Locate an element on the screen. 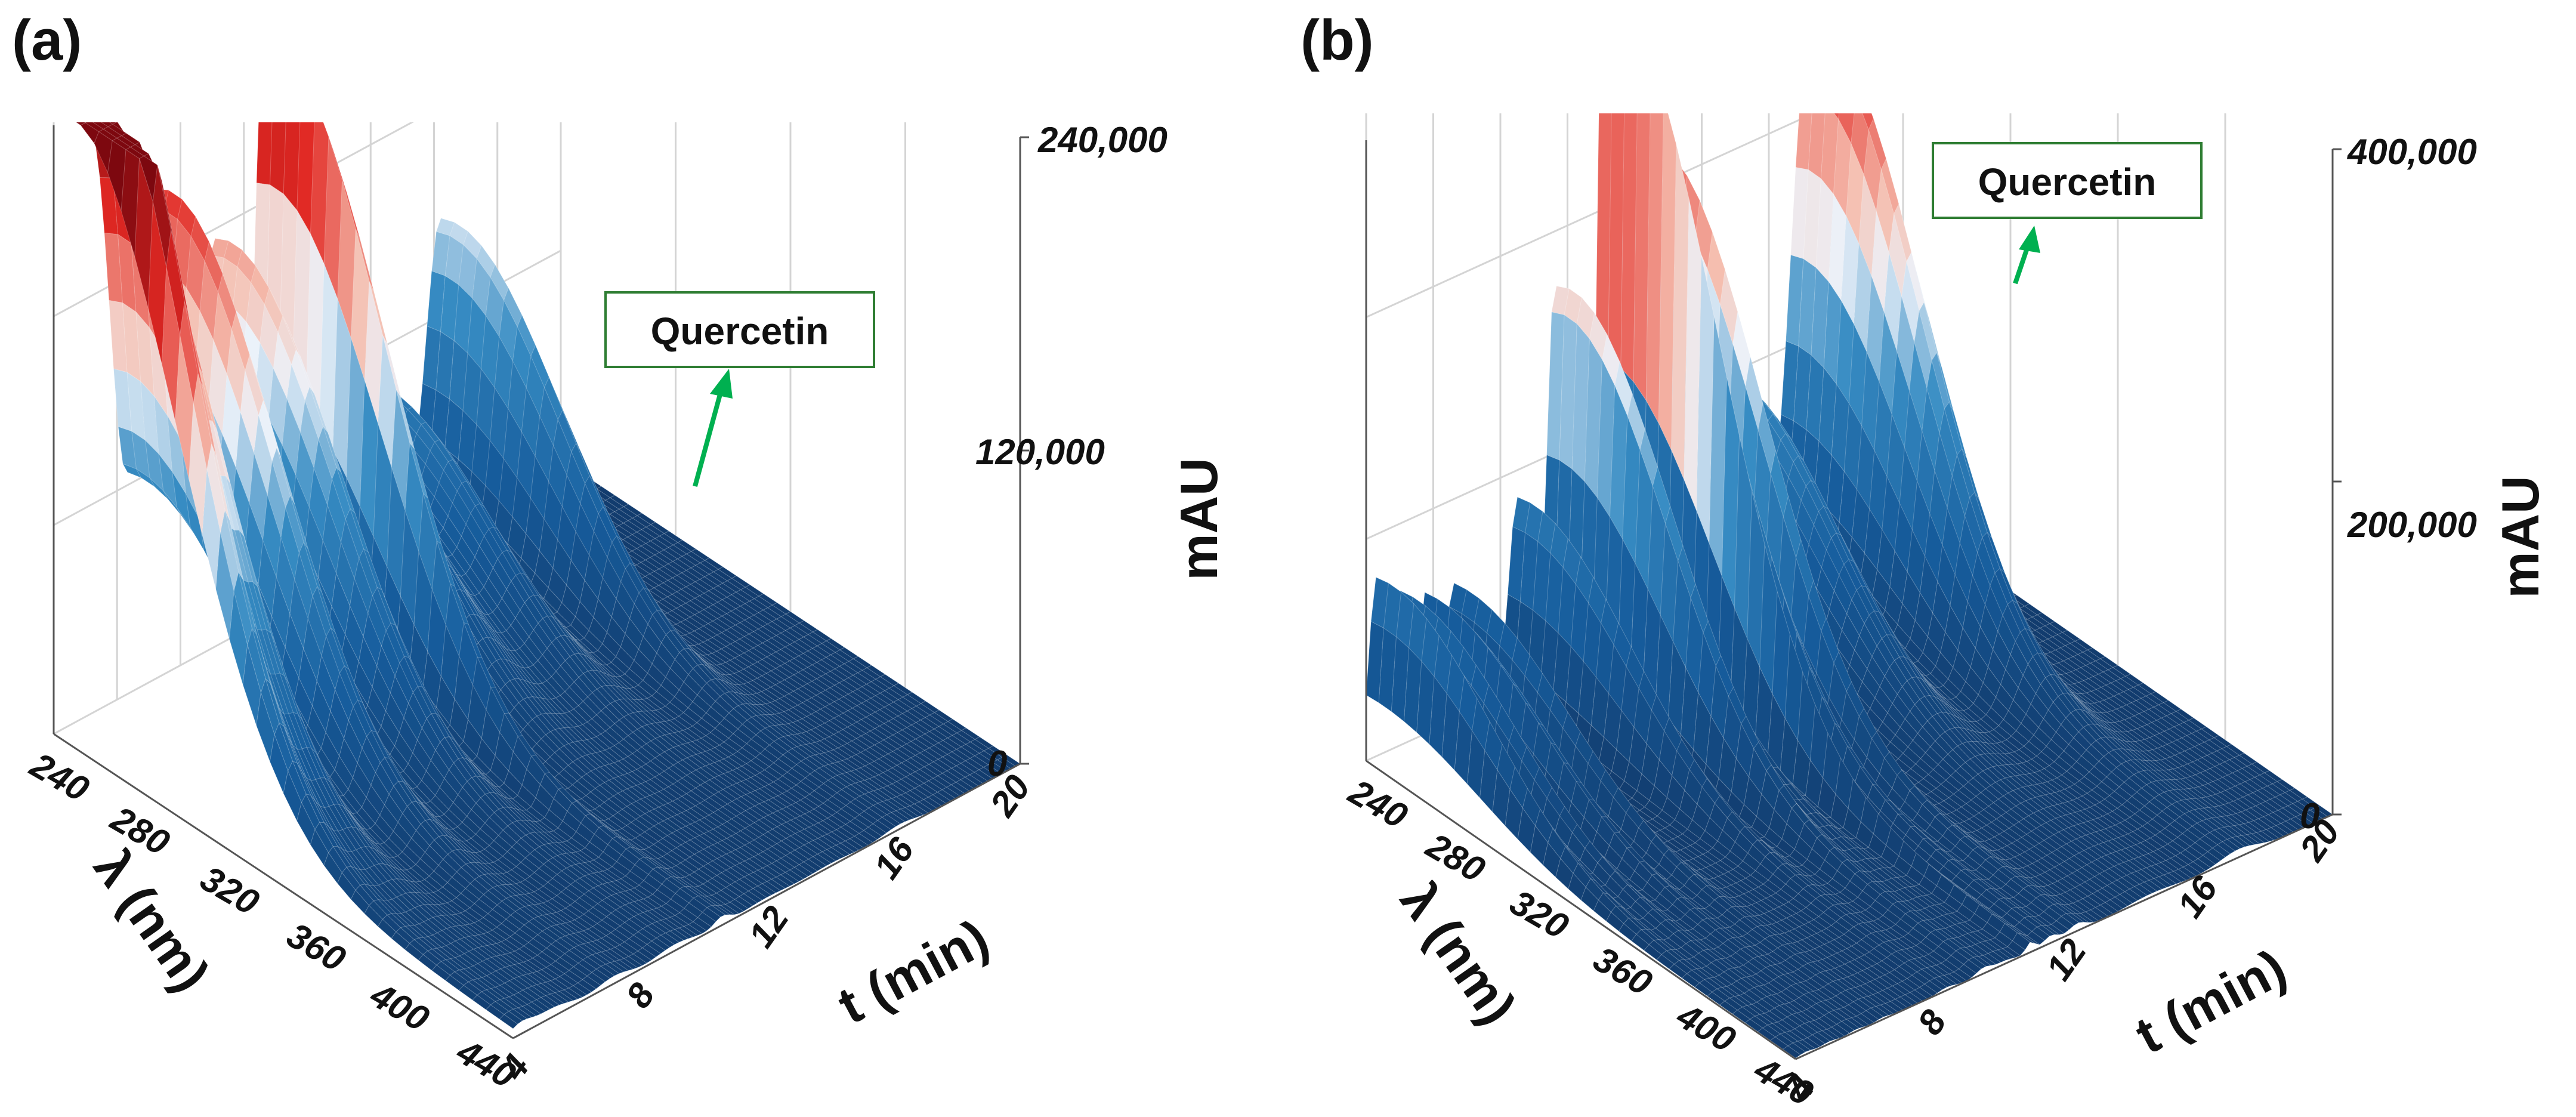 Image resolution: width=2576 pixels, height=1117 pixels. panel-a-y-tick-4: 400 is located at coordinates (399, 1007).